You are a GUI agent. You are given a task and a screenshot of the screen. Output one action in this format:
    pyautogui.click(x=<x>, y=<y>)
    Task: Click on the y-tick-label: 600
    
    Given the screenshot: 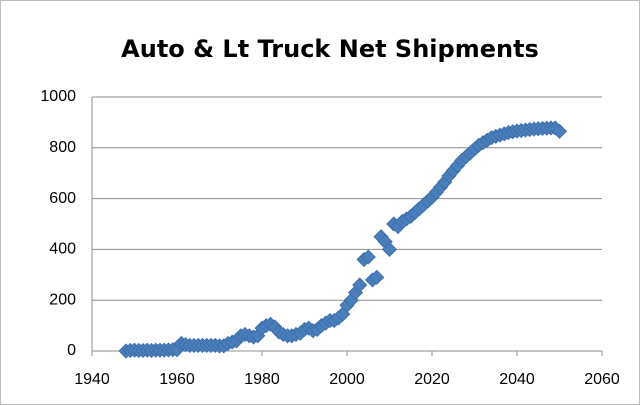 What is the action you would take?
    pyautogui.click(x=62, y=198)
    